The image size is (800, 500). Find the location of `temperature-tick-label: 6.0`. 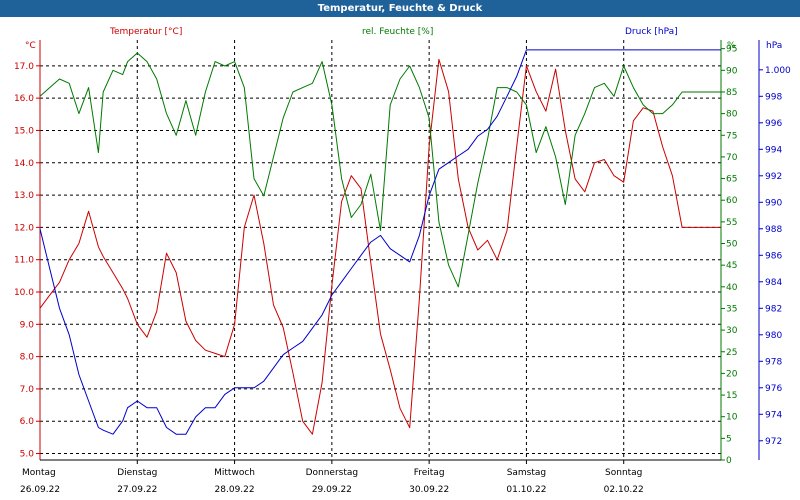

temperature-tick-label: 6.0 is located at coordinates (27, 422).